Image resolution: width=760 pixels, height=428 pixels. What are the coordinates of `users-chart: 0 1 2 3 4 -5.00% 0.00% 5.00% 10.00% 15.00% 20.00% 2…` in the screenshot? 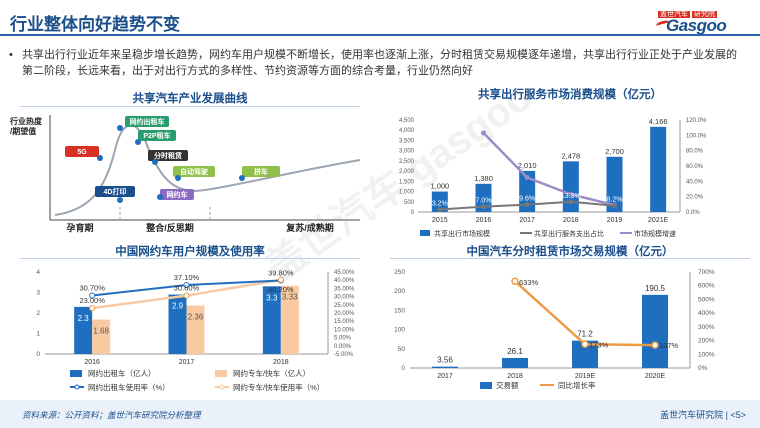 It's located at (195, 330).